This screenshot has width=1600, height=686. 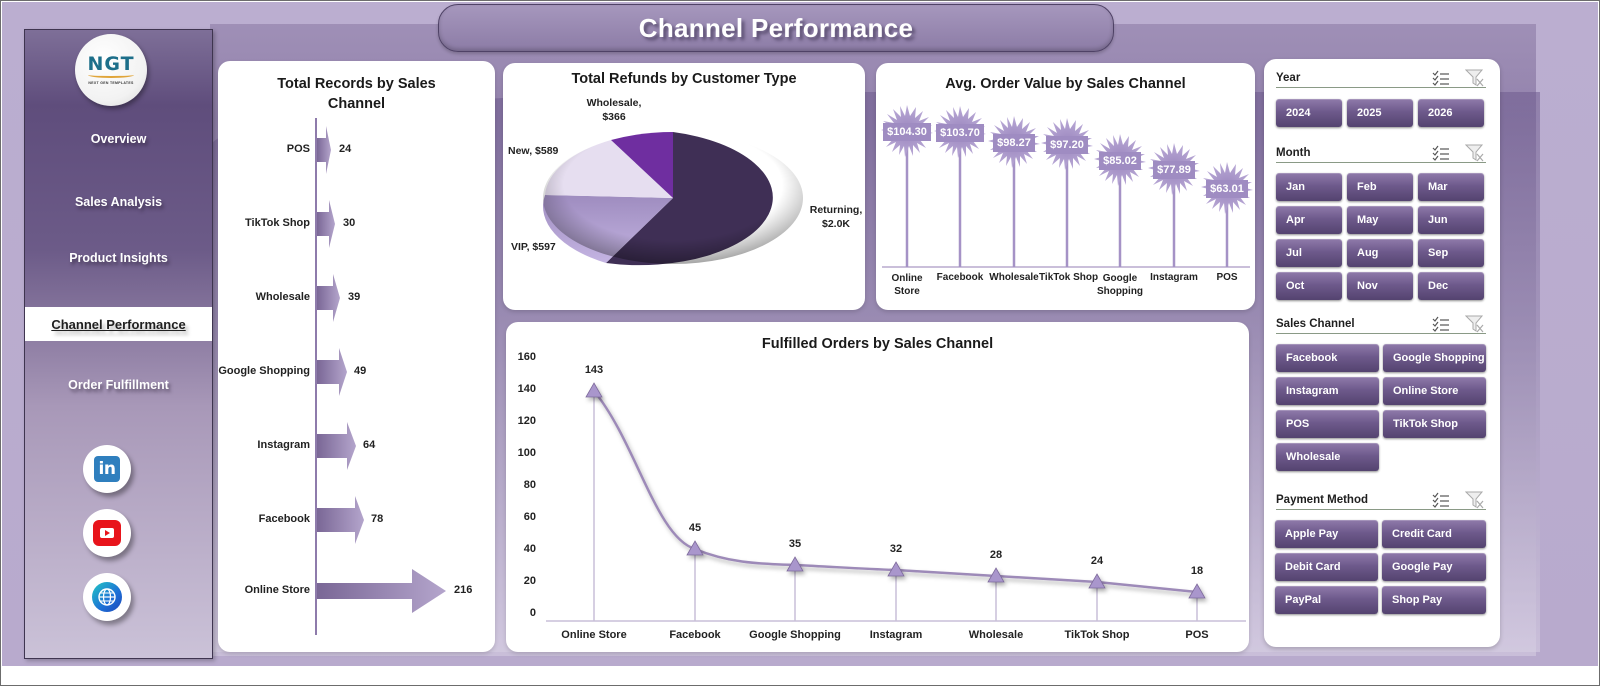 What do you see at coordinates (1069, 277) in the screenshot?
I see `aov-label-tiktok: TikTok Shop` at bounding box center [1069, 277].